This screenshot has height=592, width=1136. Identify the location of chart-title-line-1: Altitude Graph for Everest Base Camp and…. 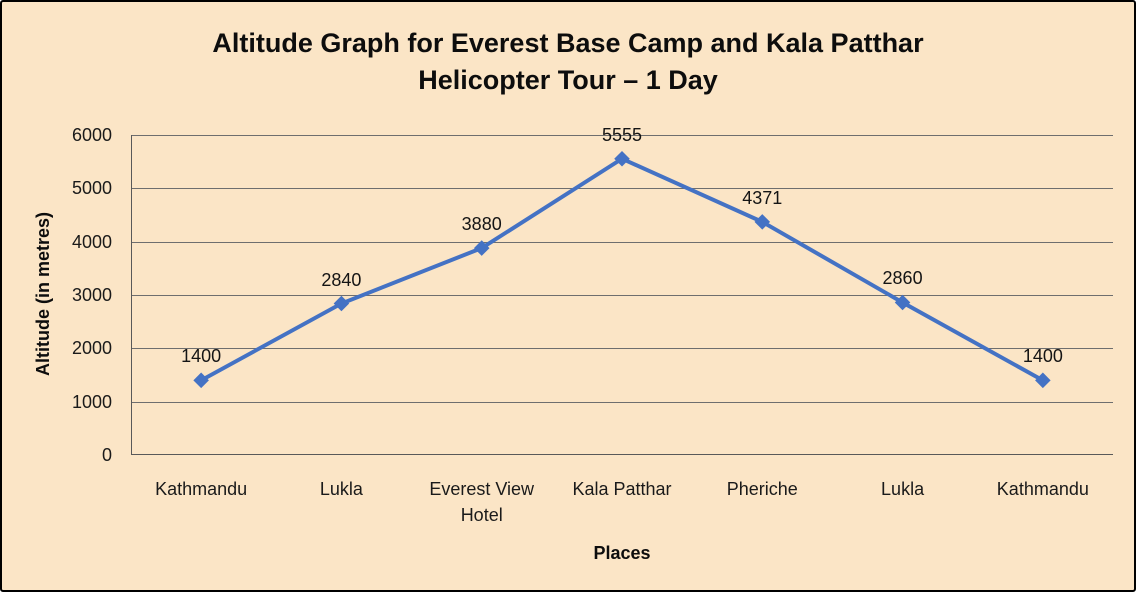
(568, 43).